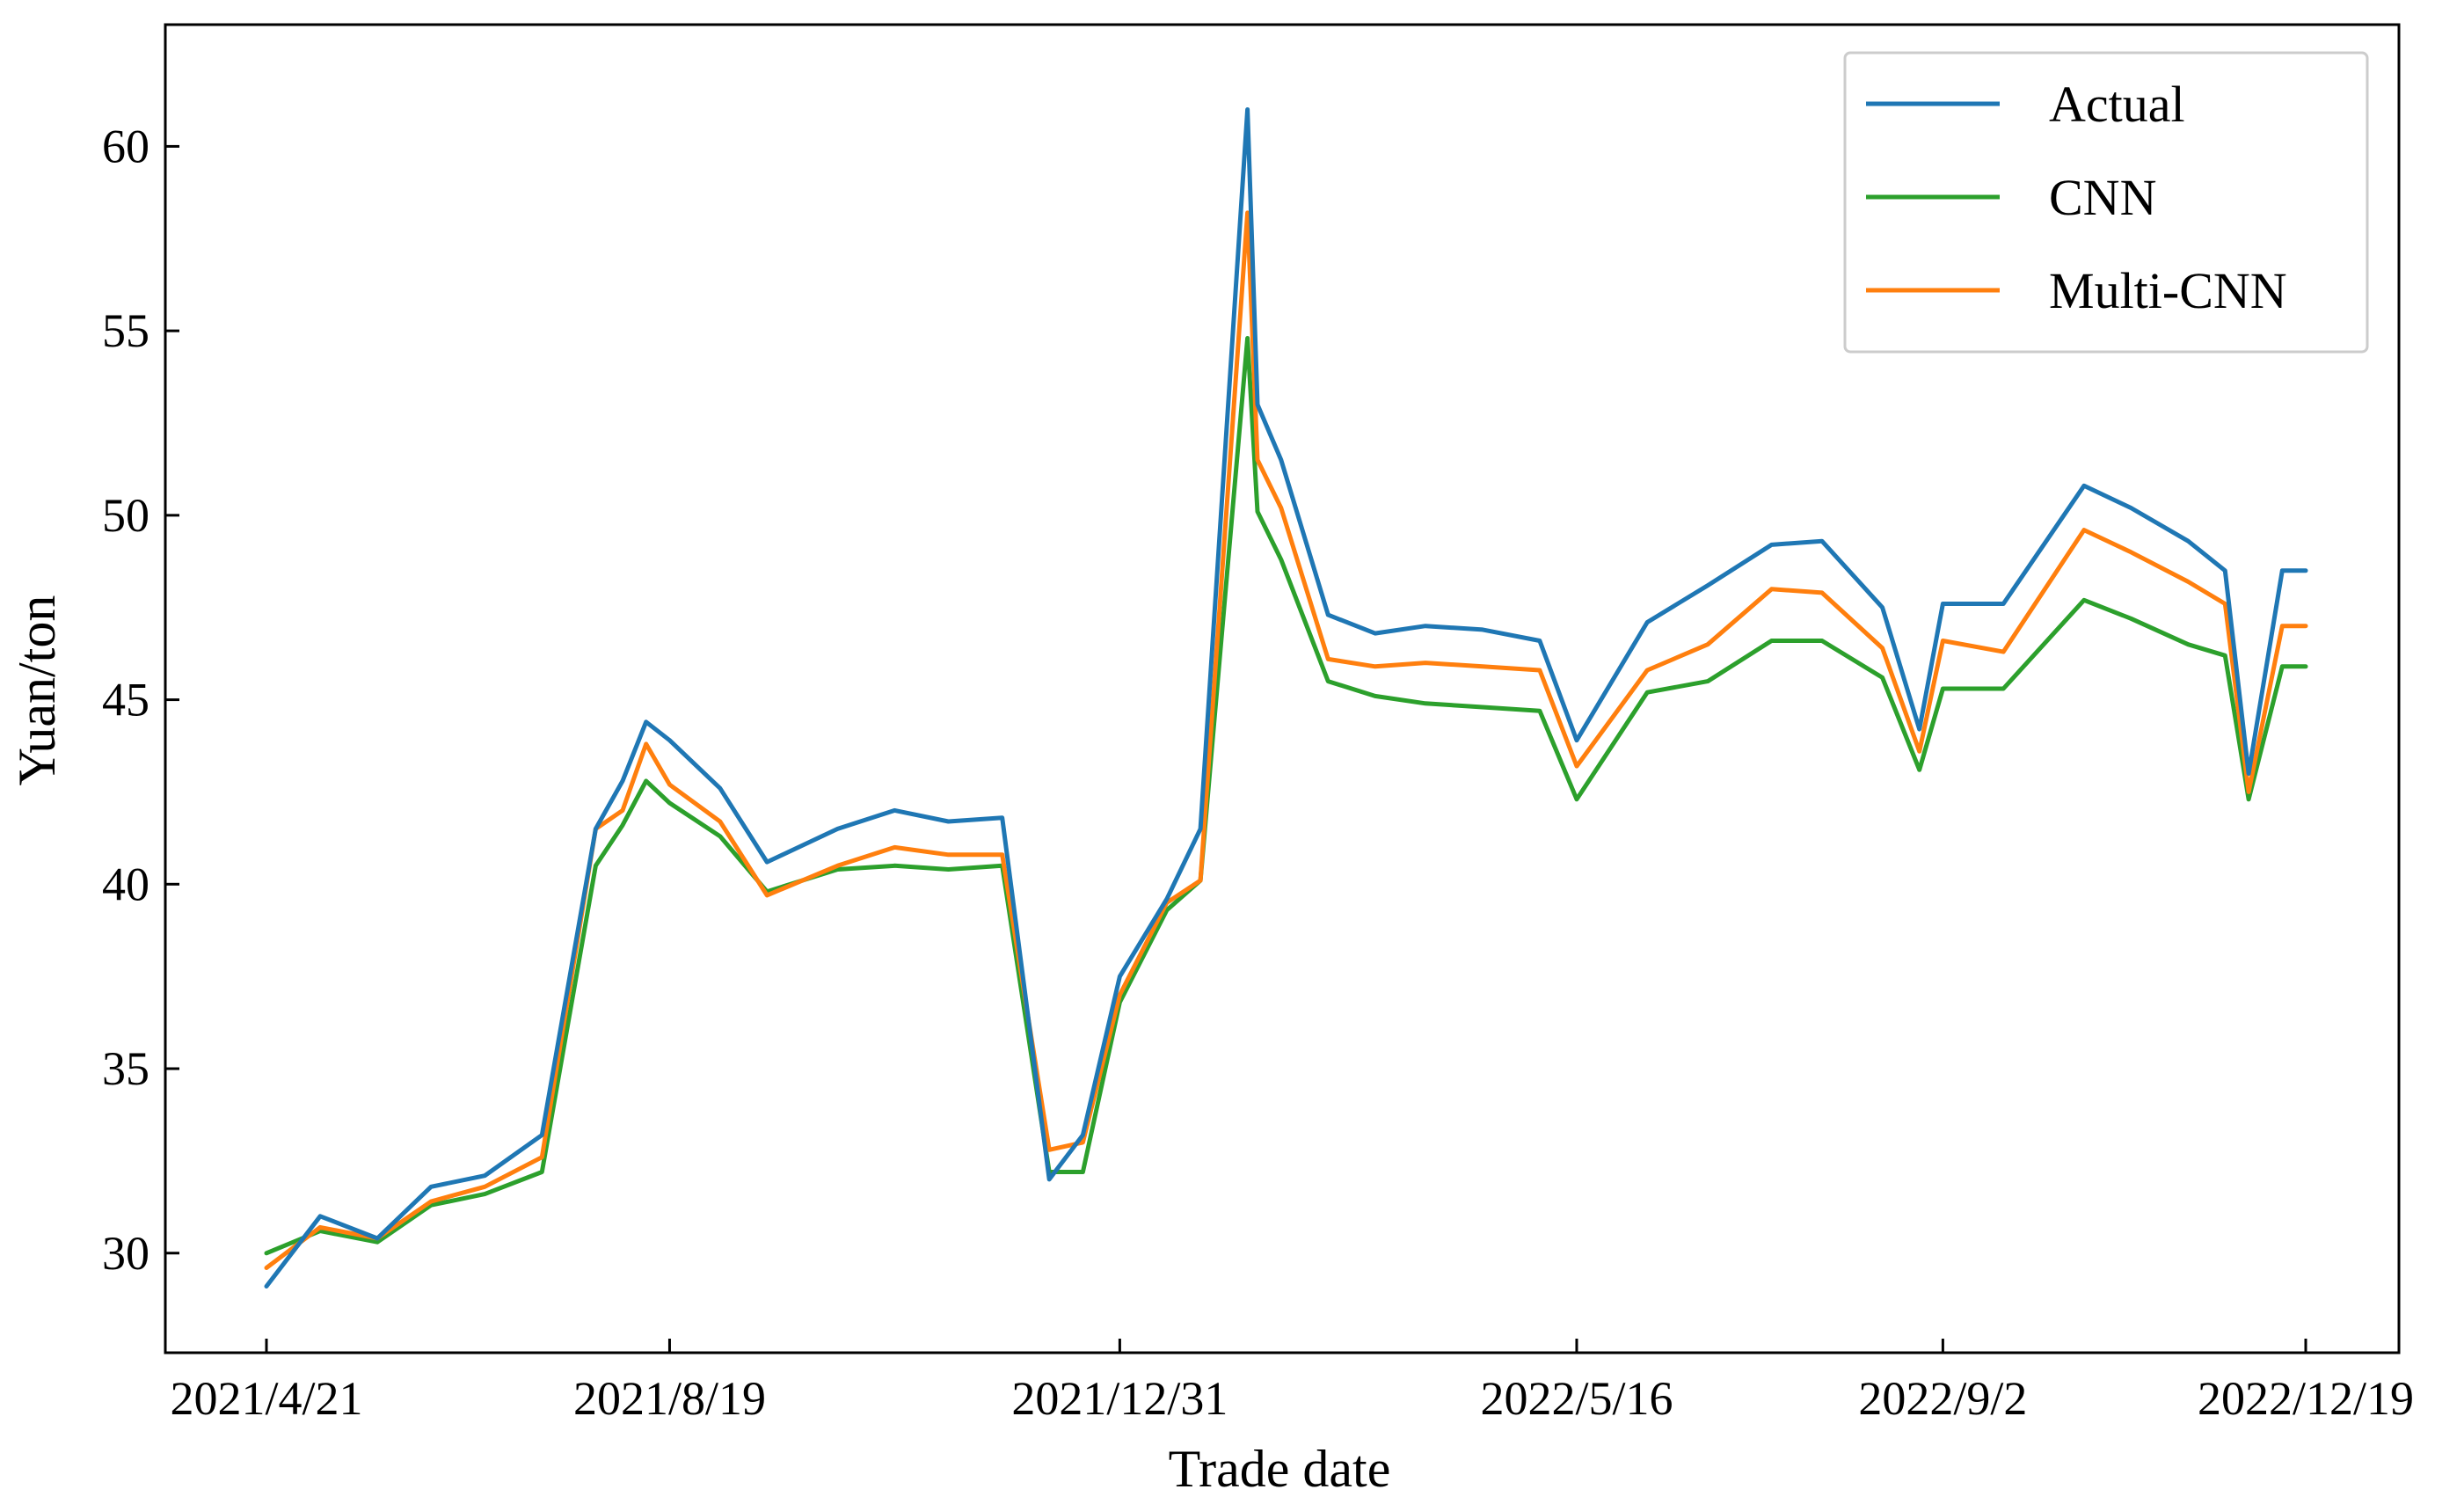 The width and height of the screenshot is (2464, 1504). I want to click on legend: Actual CNN Multi-CNN, so click(2106, 202).